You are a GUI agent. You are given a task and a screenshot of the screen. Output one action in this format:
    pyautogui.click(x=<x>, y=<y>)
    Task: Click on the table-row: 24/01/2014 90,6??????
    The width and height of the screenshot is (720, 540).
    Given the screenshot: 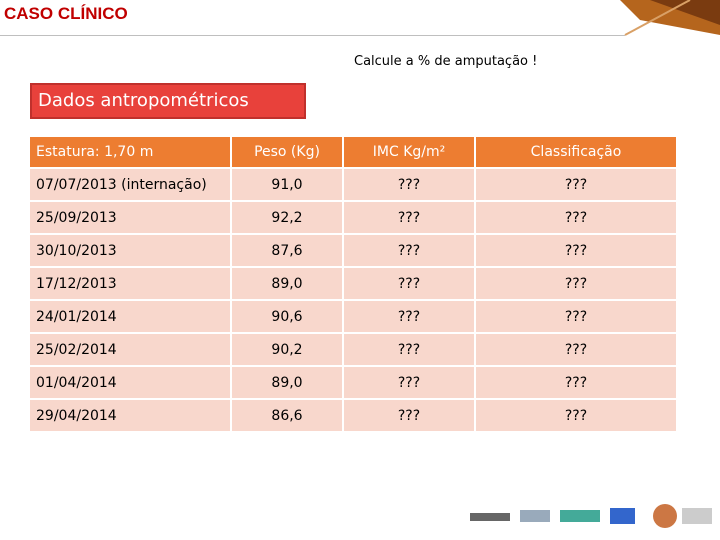 What is the action you would take?
    pyautogui.click(x=354, y=317)
    